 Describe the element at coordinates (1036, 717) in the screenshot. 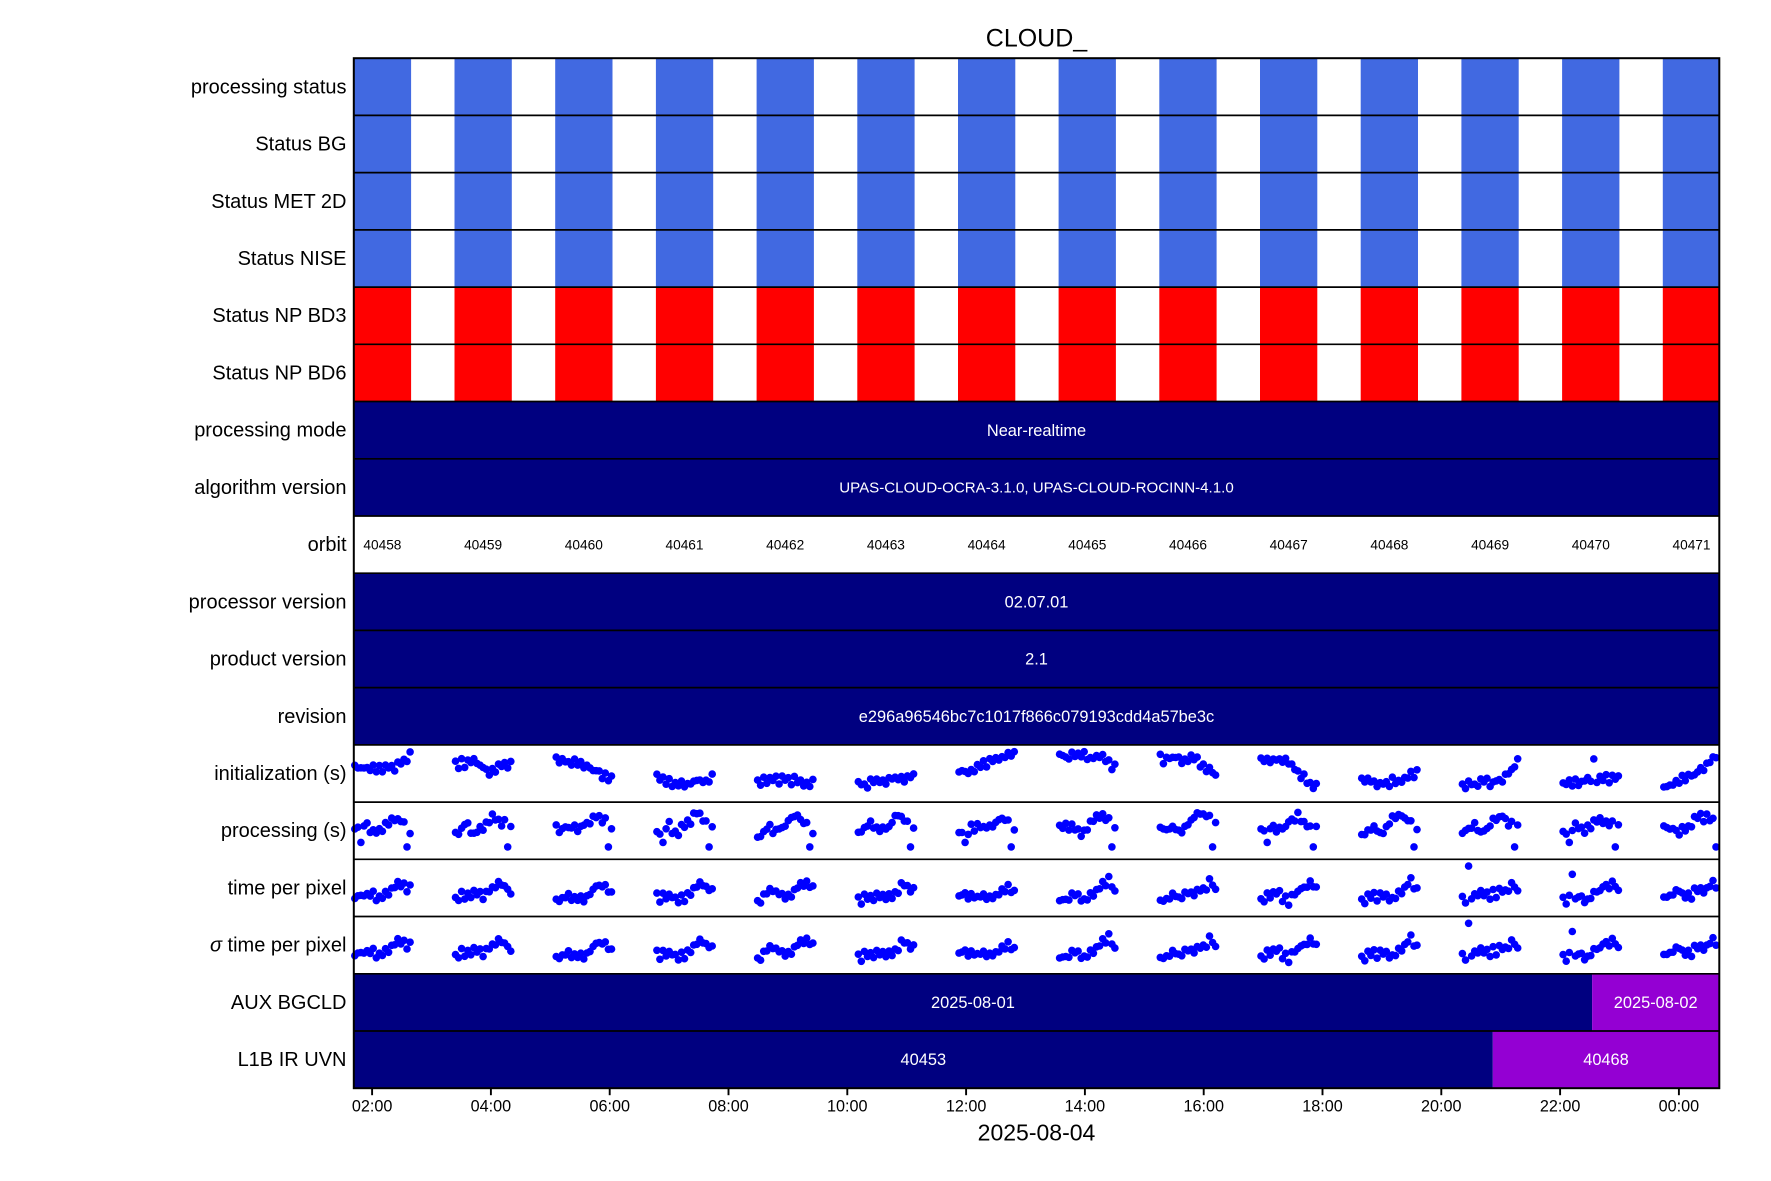

I see `svg-text:e296a96546bc7c1017f866c079193c: e296a96546bc7c1017f866c079193cdd4a57be3c` at that location.